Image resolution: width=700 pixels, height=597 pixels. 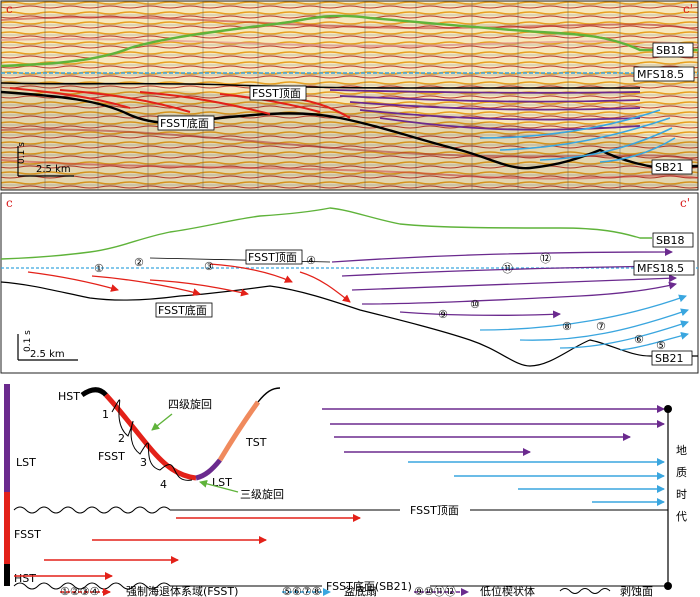 I want to click on svg-text: FSST底面(SB21), so click(x=369, y=586).